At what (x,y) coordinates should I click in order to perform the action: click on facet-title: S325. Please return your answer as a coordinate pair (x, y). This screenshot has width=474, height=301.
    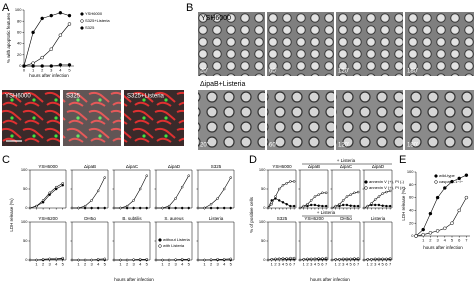
    Looking at the image, I should click on (282, 218).